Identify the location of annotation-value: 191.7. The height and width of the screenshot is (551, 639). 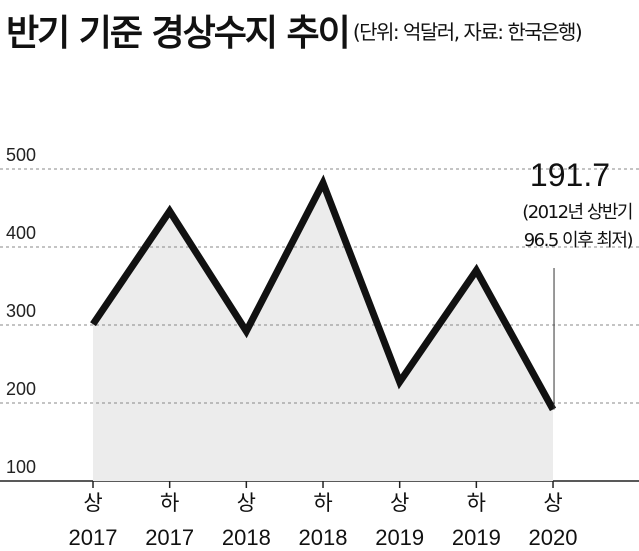
(570, 175).